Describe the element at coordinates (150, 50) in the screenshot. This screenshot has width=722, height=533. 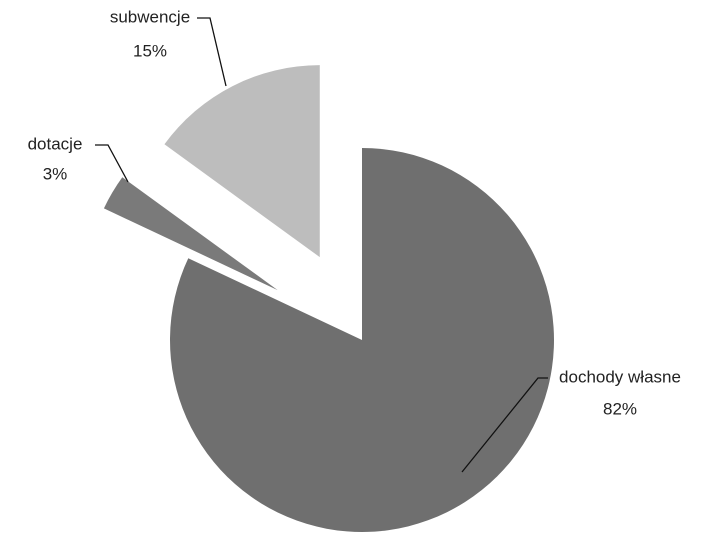
I see `slice-value-label: 15%` at that location.